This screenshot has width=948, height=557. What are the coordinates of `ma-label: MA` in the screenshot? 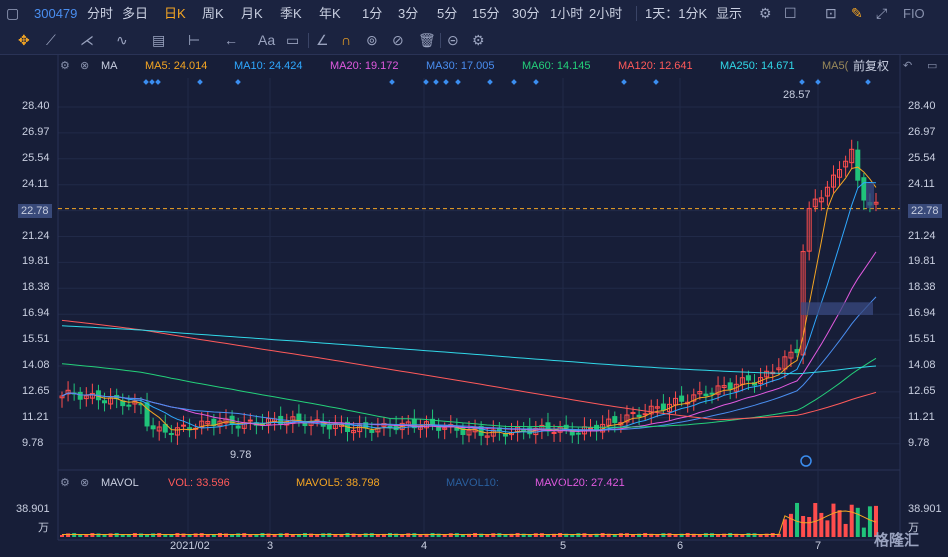 It's located at (109, 66).